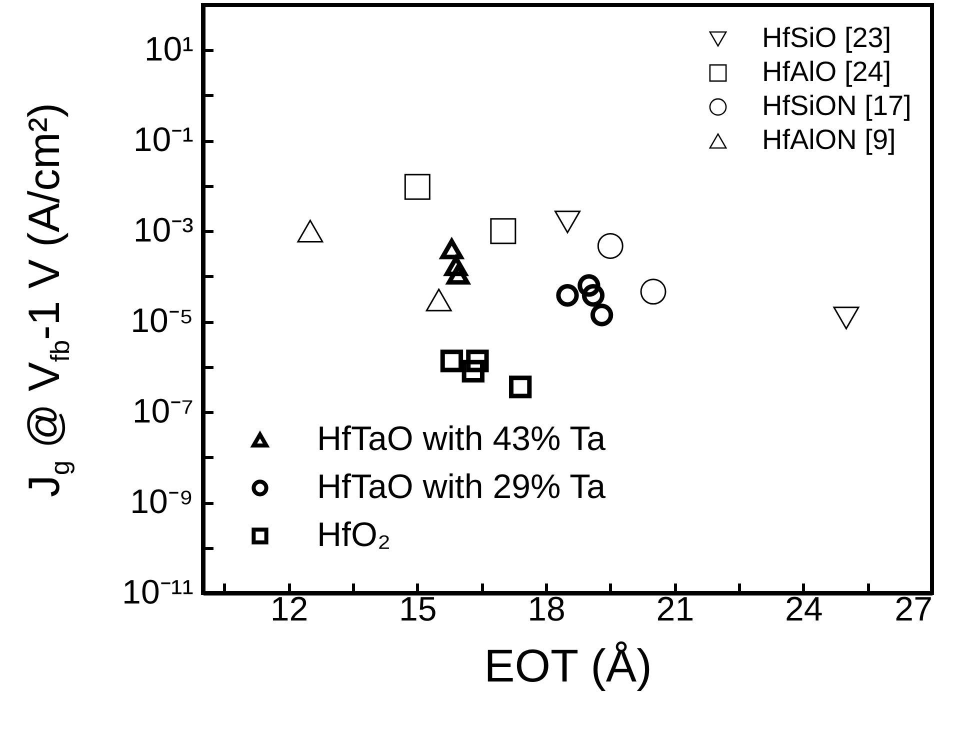 The height and width of the screenshot is (733, 961). Describe the element at coordinates (827, 71) in the screenshot. I see `legend-label: HfAlO [24]` at that location.